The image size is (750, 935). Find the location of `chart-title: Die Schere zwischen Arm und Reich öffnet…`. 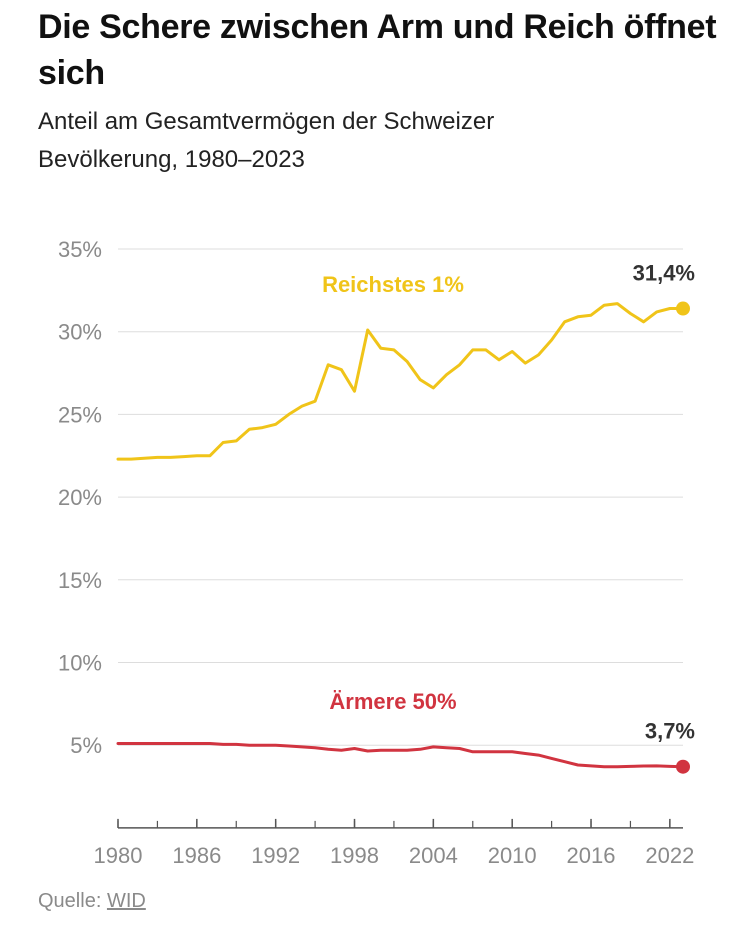

chart-title: Die Schere zwischen Arm und Reich öffnet… is located at coordinates (377, 50).